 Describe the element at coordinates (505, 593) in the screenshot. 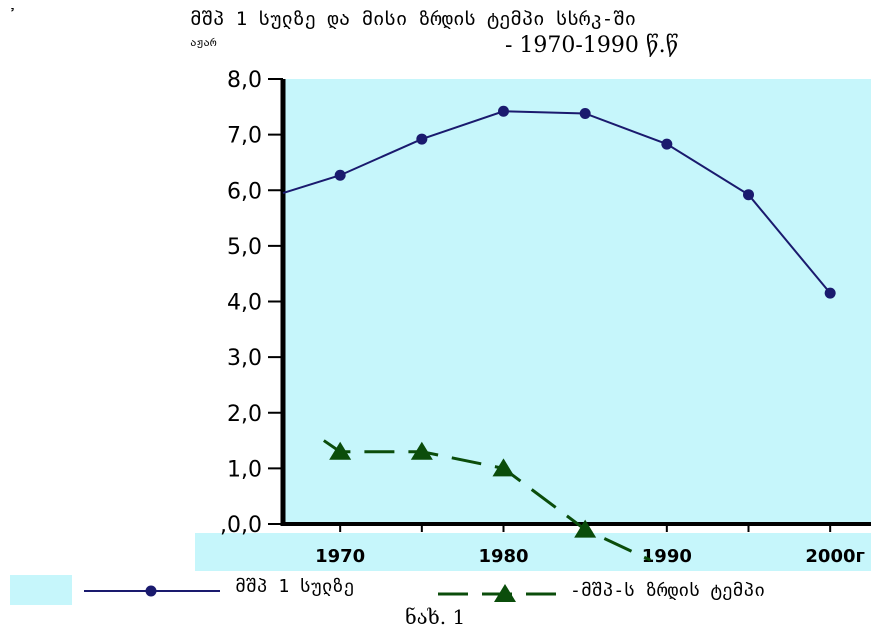

I see `legend-marker-gdp-growth` at that location.